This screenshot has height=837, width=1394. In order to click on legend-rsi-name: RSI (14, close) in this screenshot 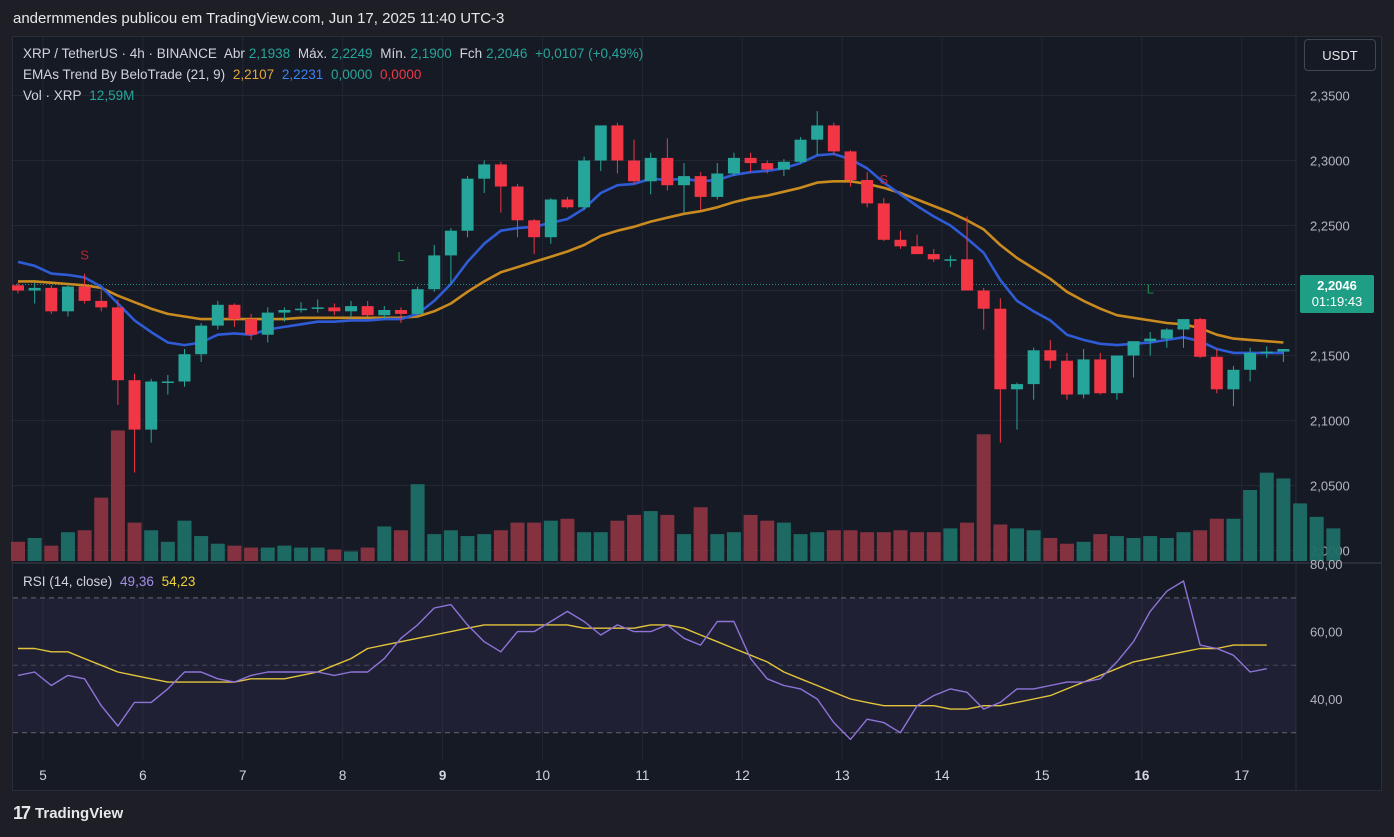, I will do `click(68, 581)`.